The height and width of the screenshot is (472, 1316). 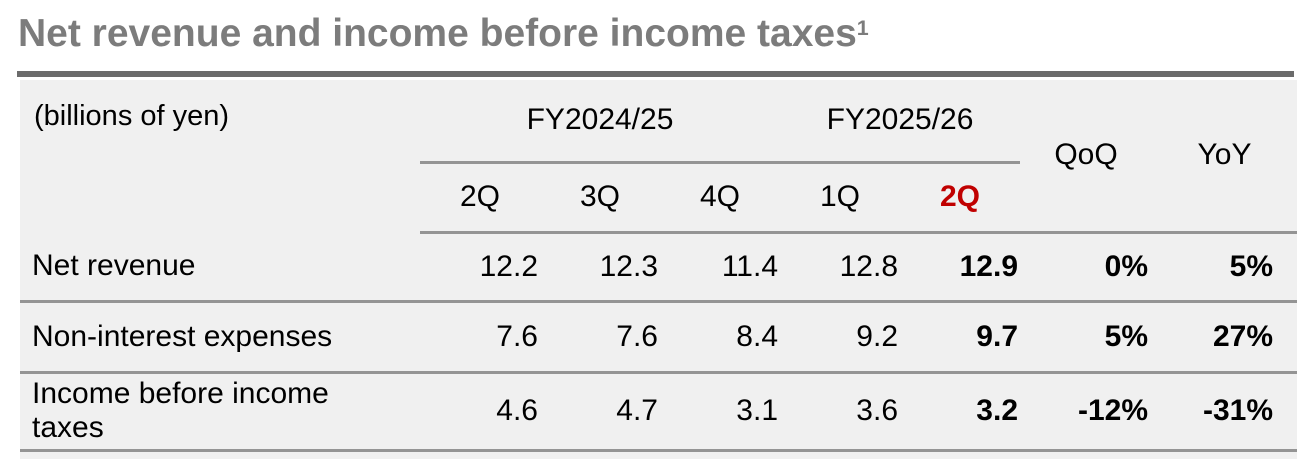 What do you see at coordinates (720, 412) in the screenshot?
I see `value-income-before-taxes-fy24-4q: 3.1` at bounding box center [720, 412].